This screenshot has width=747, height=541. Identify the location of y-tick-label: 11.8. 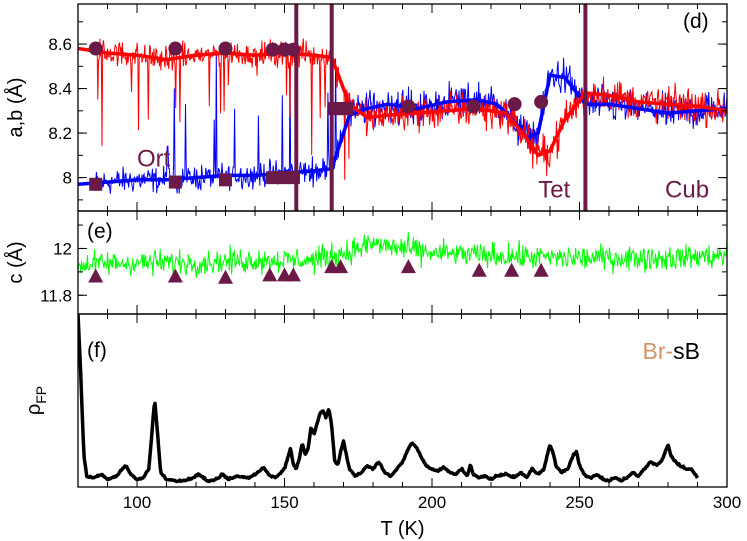
(56, 295).